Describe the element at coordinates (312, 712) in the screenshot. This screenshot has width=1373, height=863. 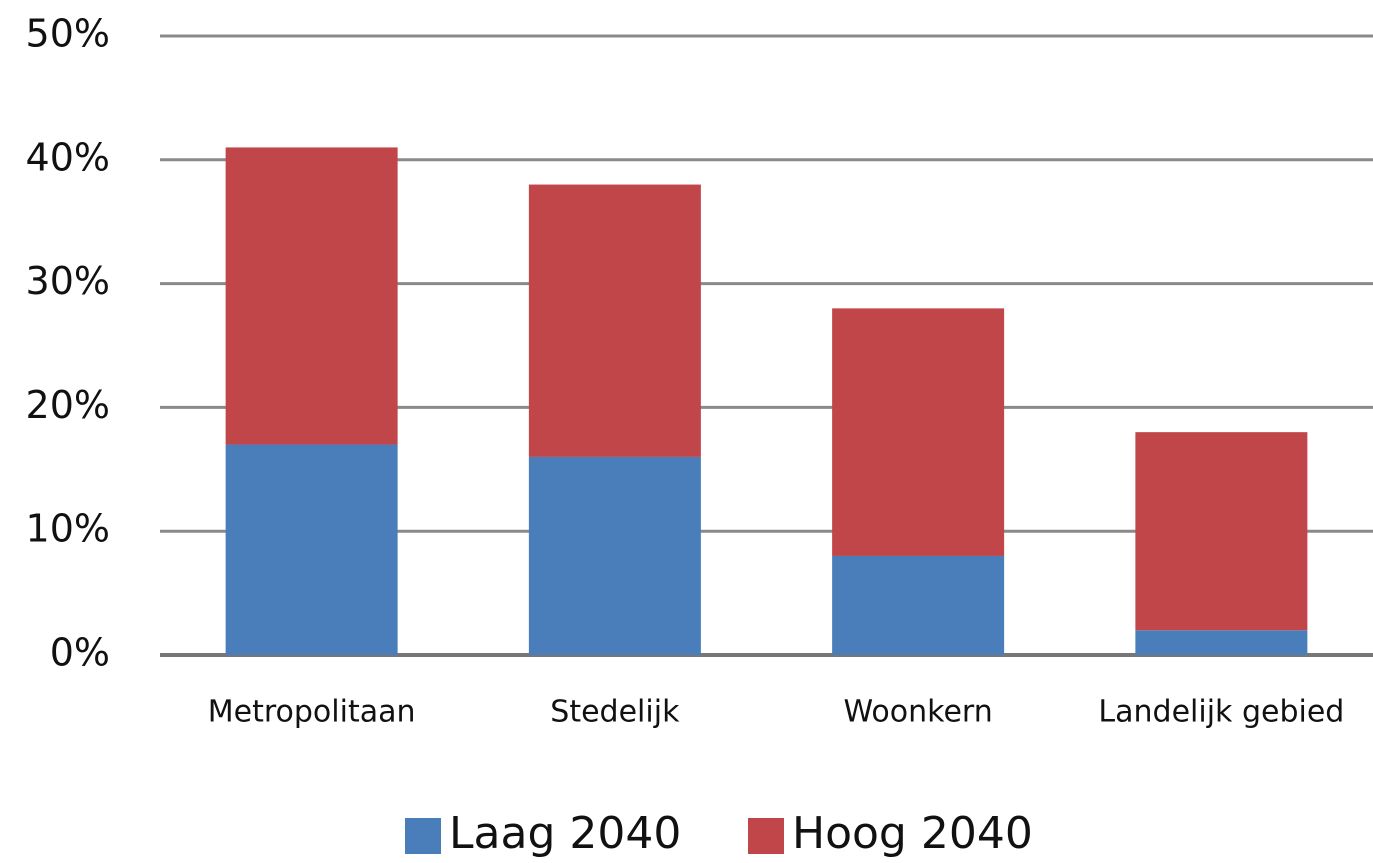
I see `x-tick-label: Metropolitaan` at that location.